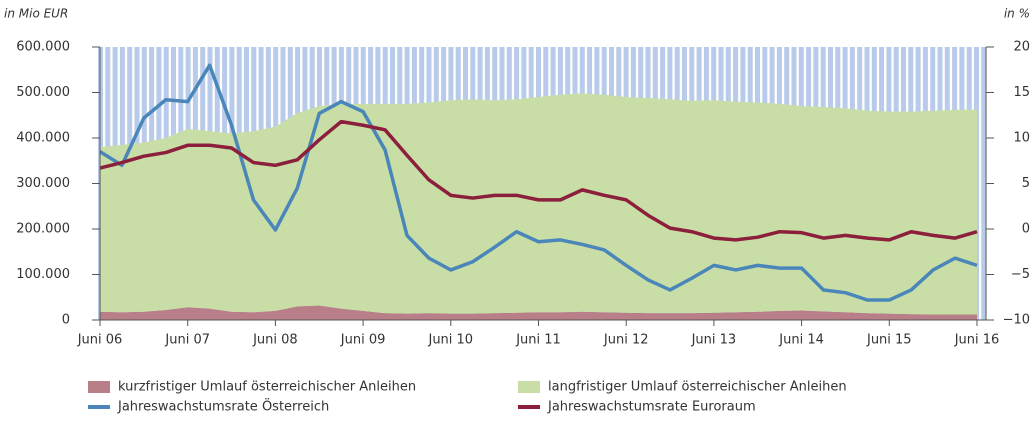 This screenshot has height=424, width=1034. Describe the element at coordinates (43, 229) in the screenshot. I see `y-tick-label: 200.000` at that location.